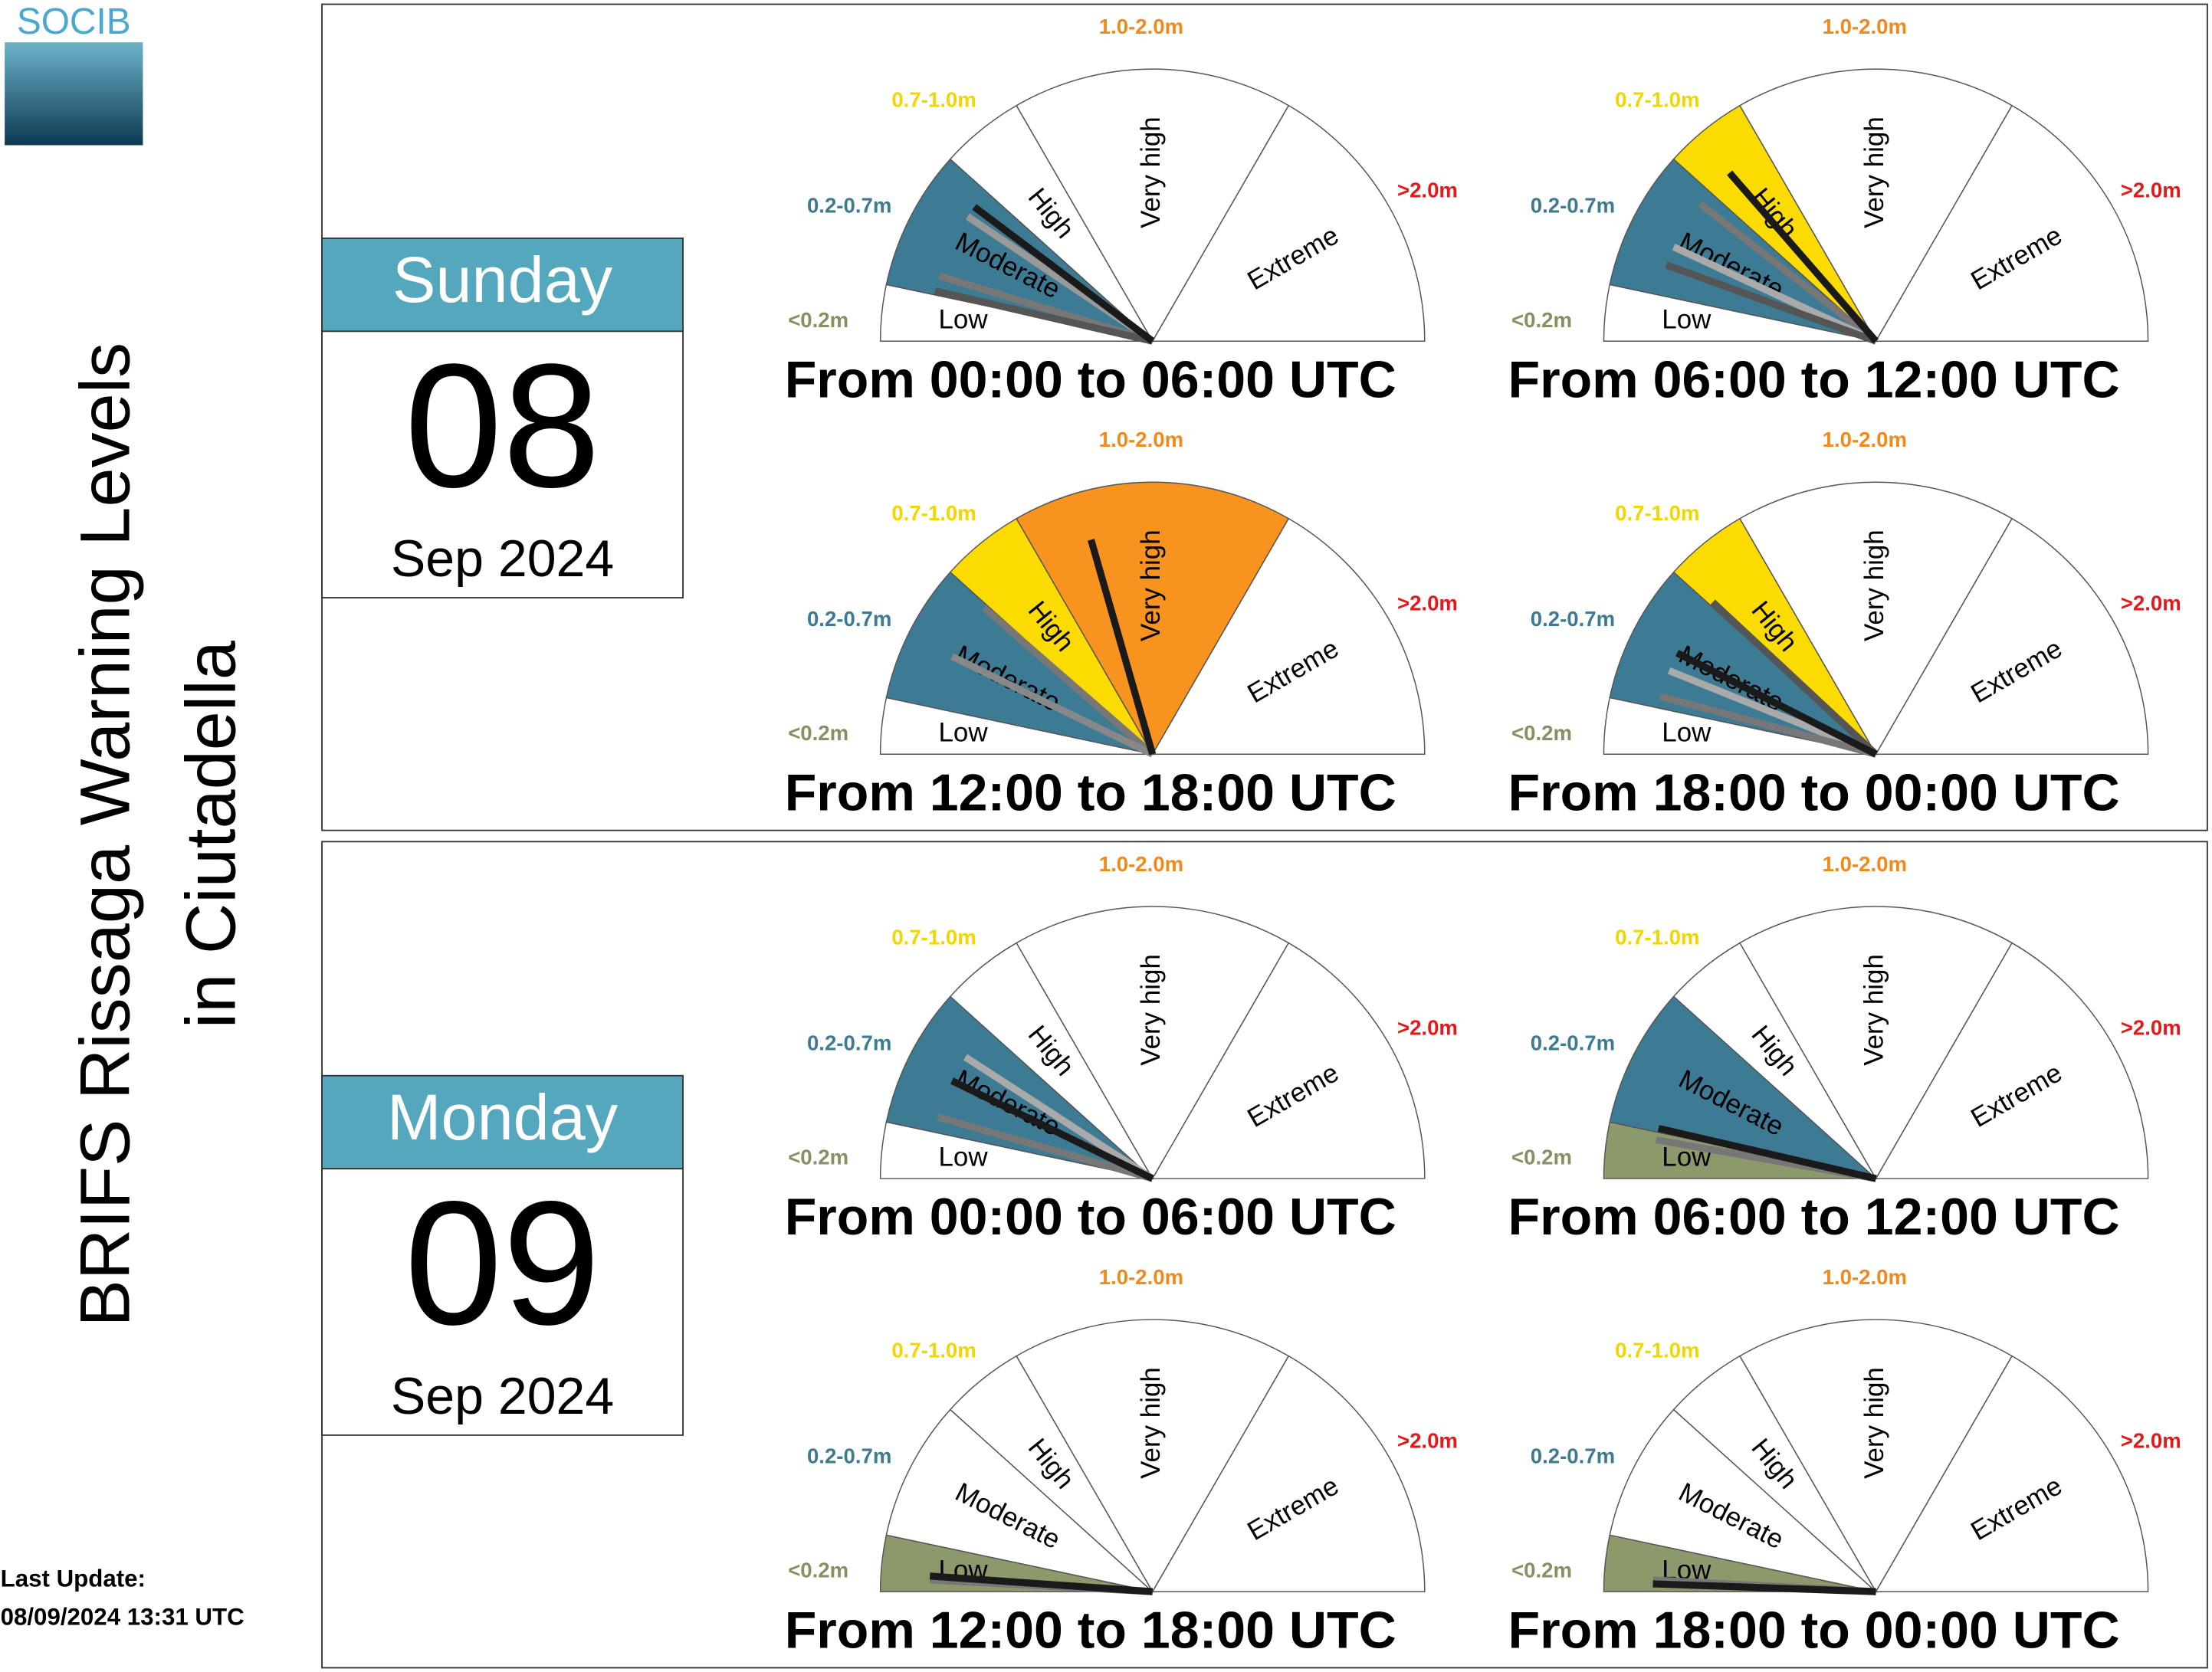 Image resolution: width=2212 pixels, height=1672 pixels. What do you see at coordinates (503, 1263) in the screenshot?
I see `day-number: 09` at bounding box center [503, 1263].